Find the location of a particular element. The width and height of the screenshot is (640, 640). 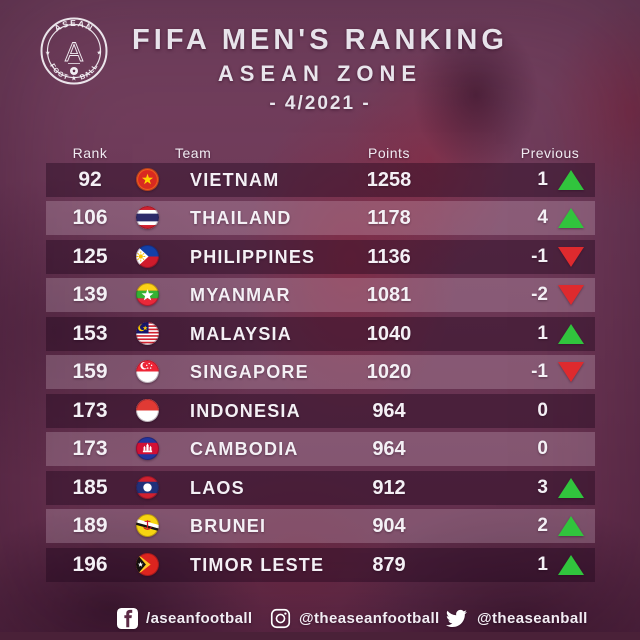

logo-monogram: A is located at coordinates (74, 52).